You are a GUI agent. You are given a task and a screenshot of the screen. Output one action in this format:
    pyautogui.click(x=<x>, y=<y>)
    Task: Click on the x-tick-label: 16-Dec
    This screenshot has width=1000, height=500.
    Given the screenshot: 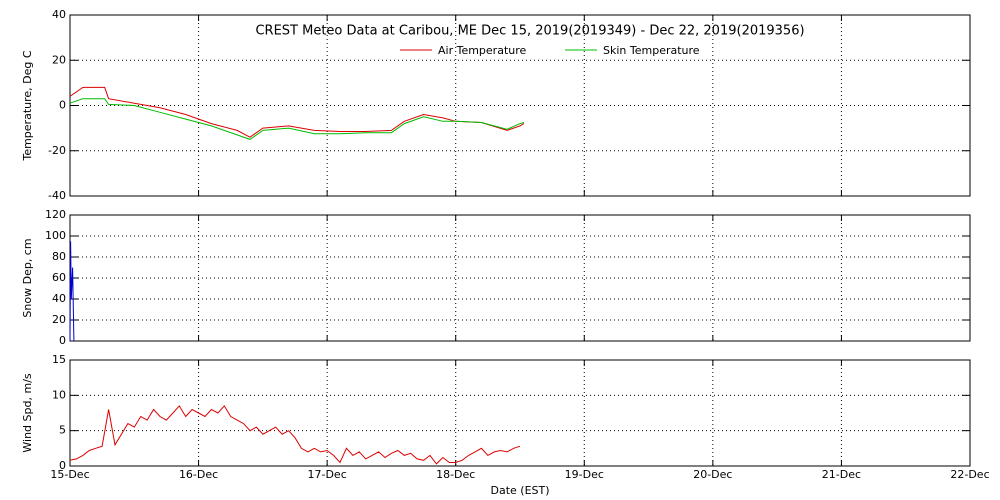 What is the action you would take?
    pyautogui.click(x=198, y=474)
    